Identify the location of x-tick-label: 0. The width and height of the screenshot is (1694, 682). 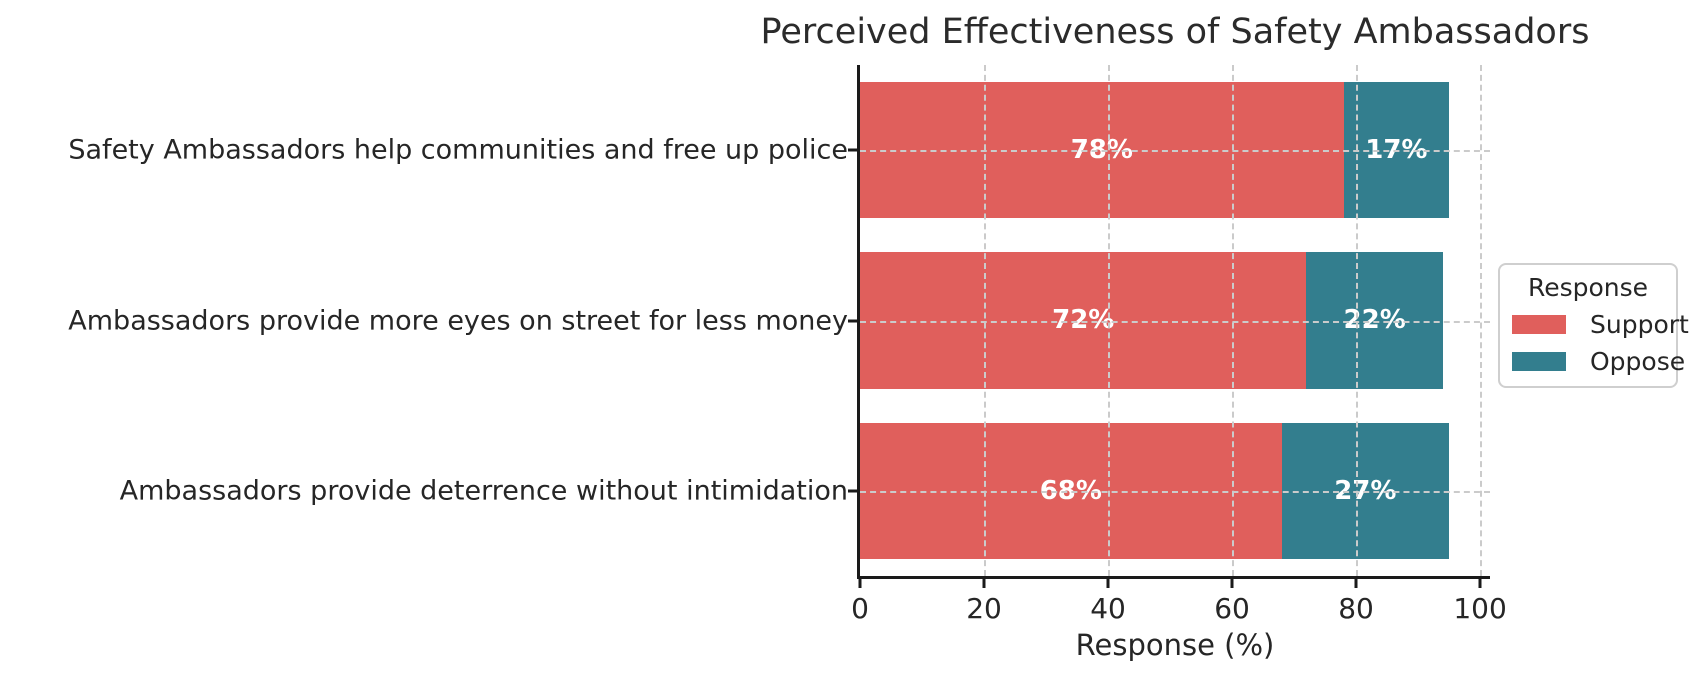
(860, 608).